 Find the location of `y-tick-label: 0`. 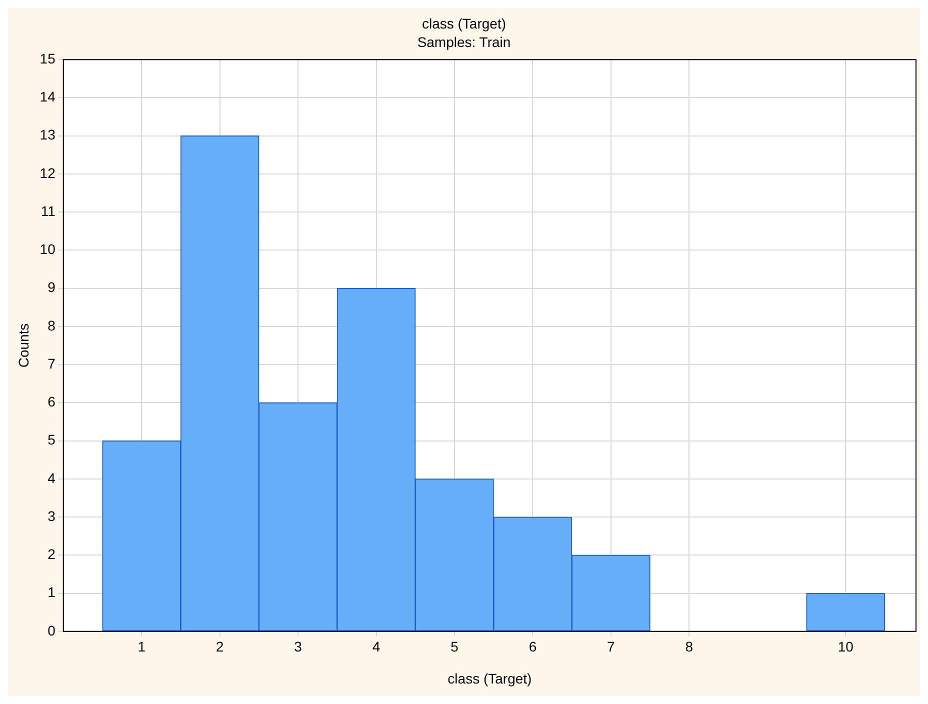

y-tick-label: 0 is located at coordinates (52, 630).